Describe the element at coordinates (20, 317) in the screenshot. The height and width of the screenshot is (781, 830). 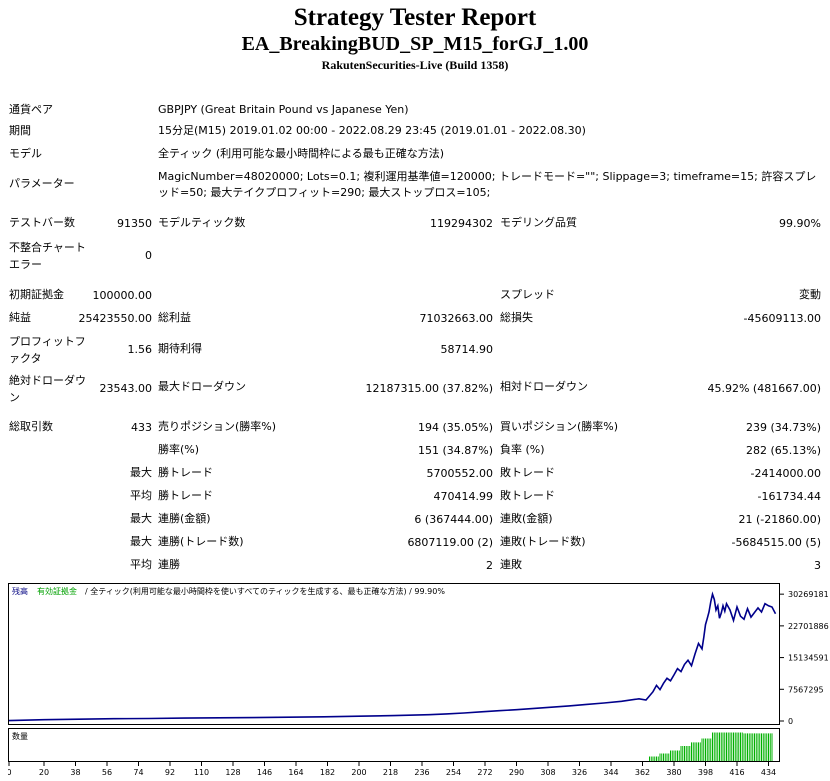
I see `net-label: 純益` at that location.